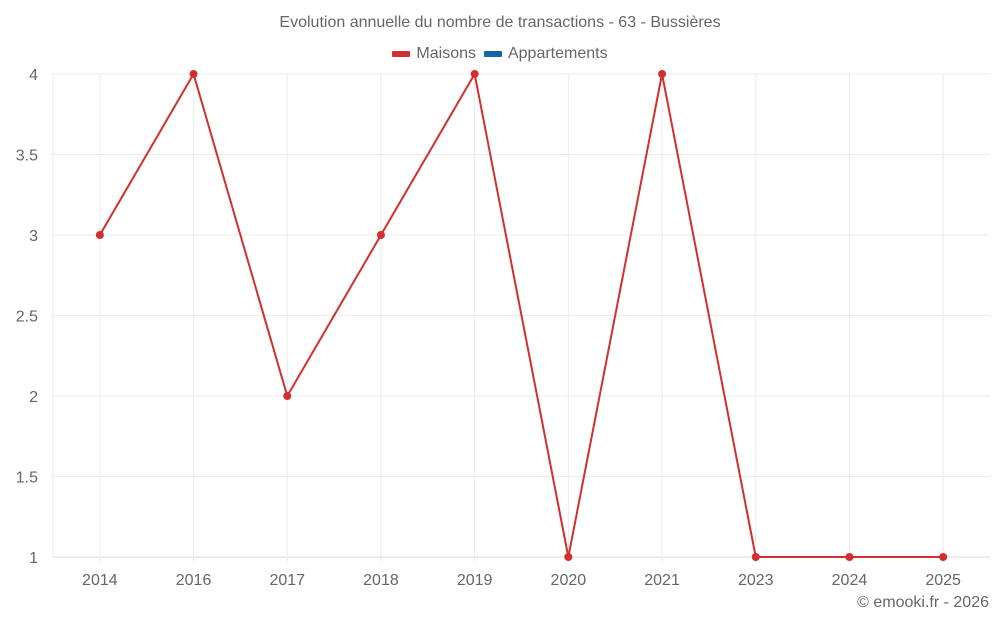 The image size is (1000, 625). What do you see at coordinates (27, 156) in the screenshot?
I see `y-tick-label: 3.5` at bounding box center [27, 156].